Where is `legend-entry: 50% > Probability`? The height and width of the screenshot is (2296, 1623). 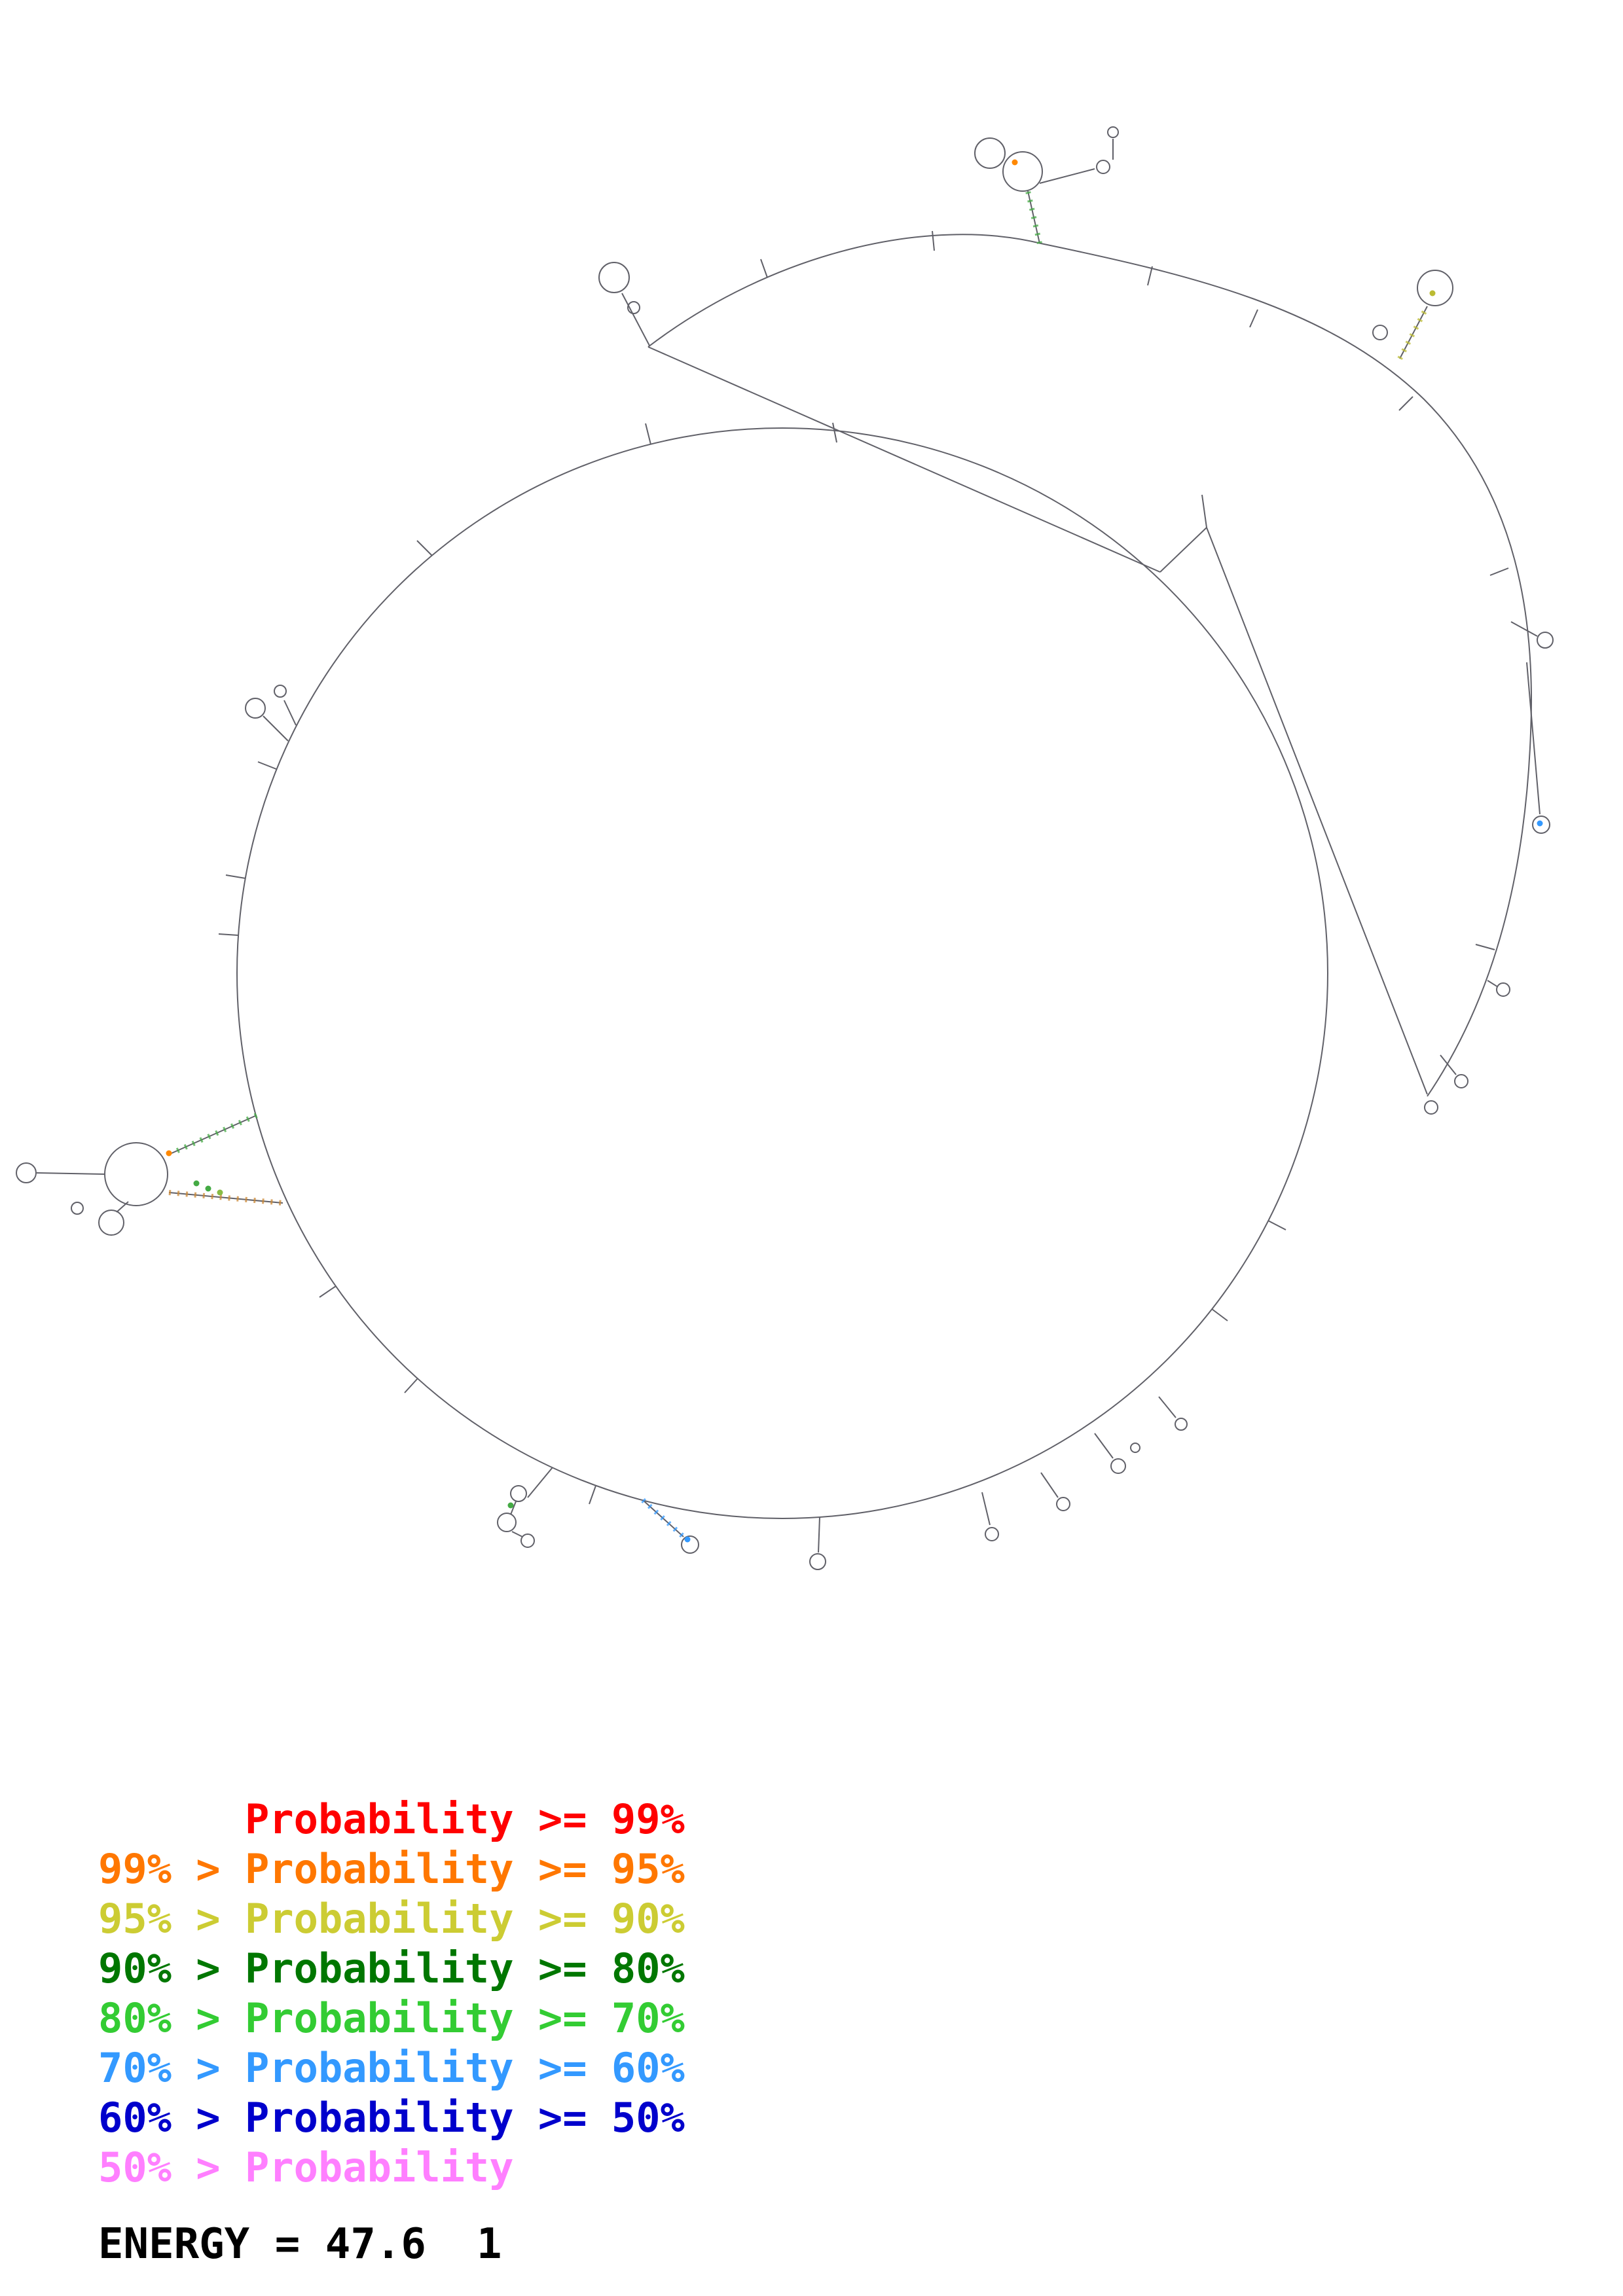 legend-entry: 50% > Probability is located at coordinates (306, 2167).